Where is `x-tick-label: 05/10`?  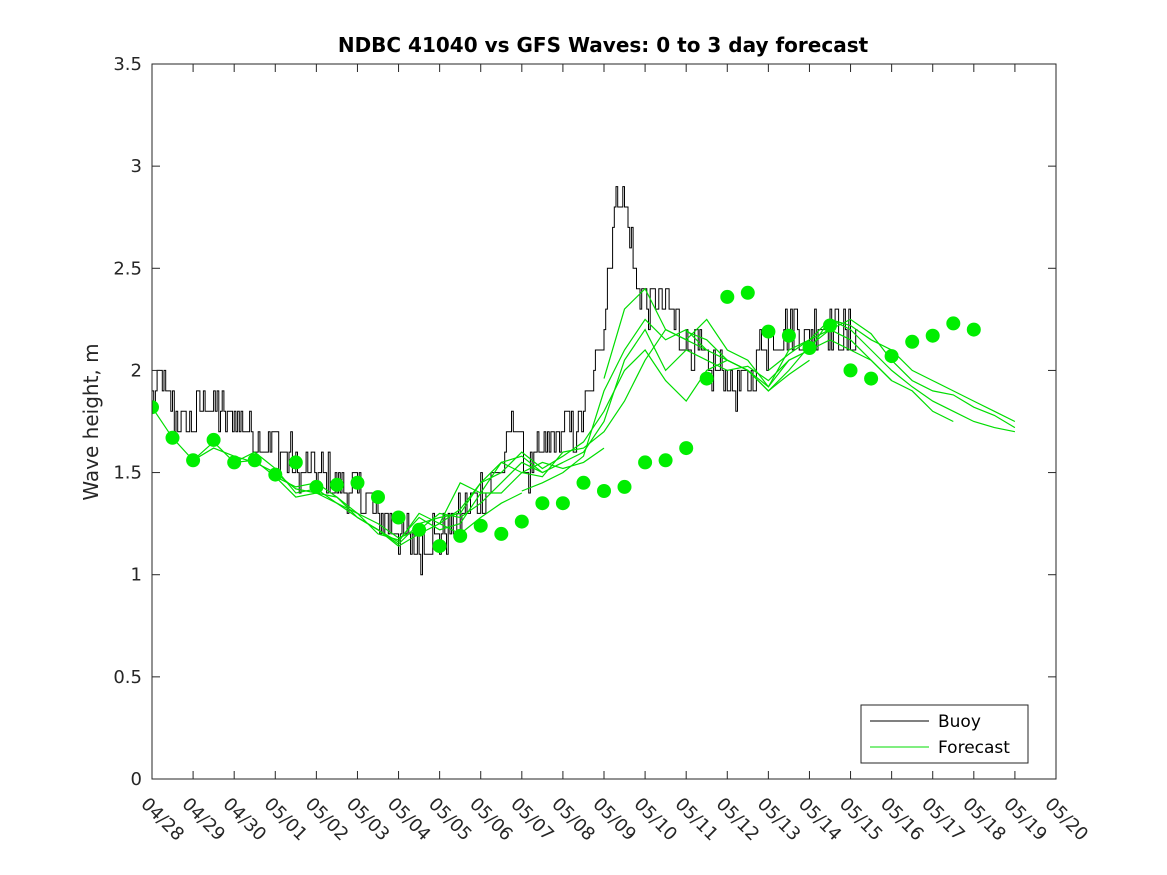
x-tick-label: 05/10 is located at coordinates (656, 820).